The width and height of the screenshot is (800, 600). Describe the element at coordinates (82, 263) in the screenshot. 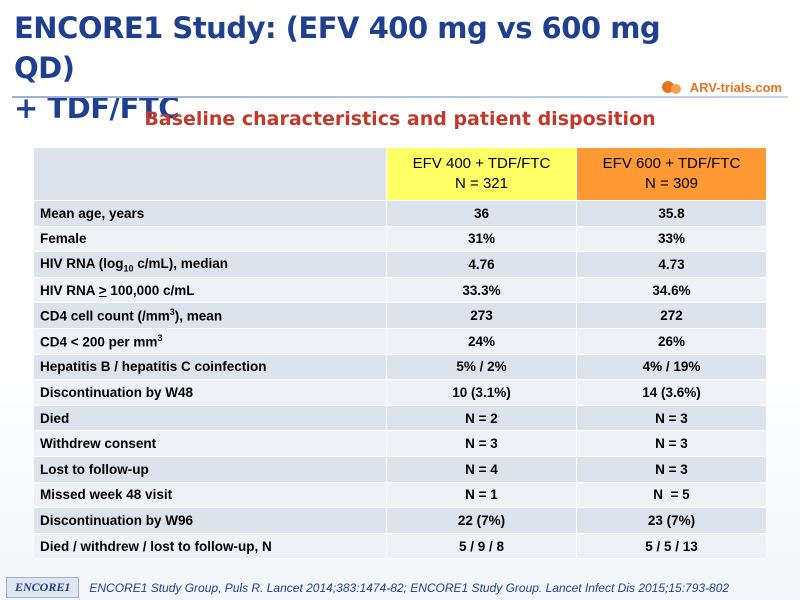

I see `row-label-part: HIV RNA (log` at that location.